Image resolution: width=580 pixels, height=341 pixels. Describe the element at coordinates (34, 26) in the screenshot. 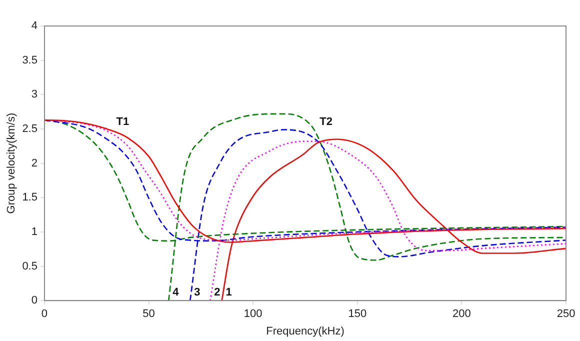

I see `y-tick-label: 4` at that location.